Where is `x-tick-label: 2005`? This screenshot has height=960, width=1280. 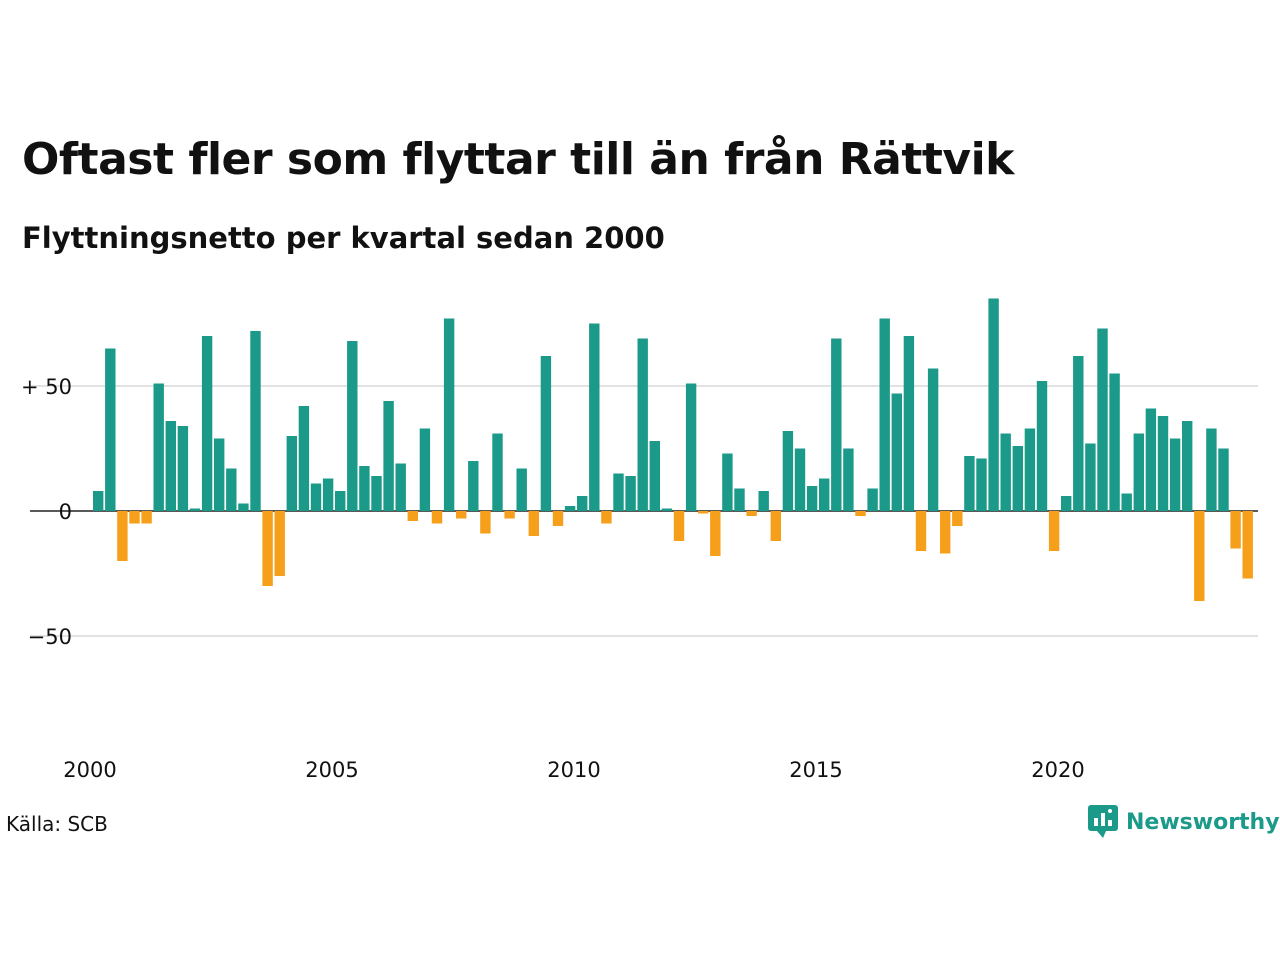
x-tick-label: 2005 is located at coordinates (331, 770).